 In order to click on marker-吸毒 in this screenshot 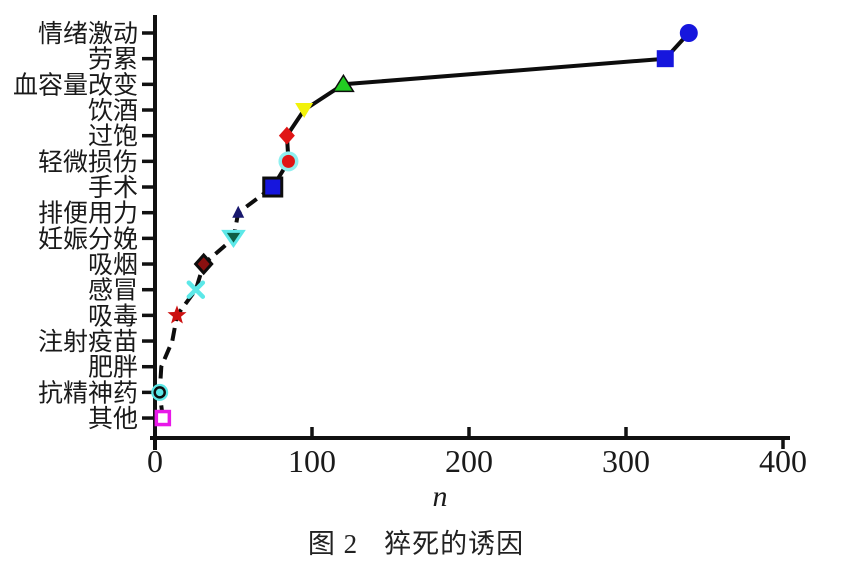, I will do `click(177, 314)`.